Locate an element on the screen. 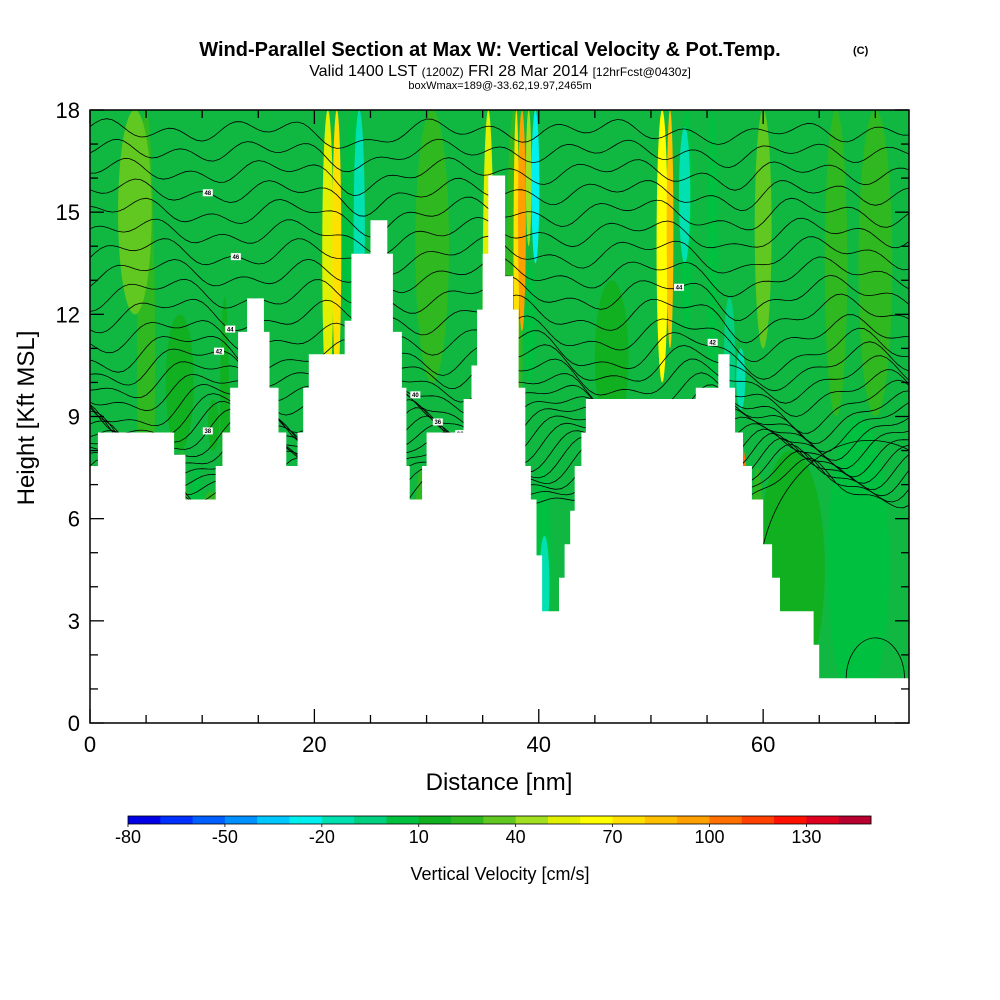 Image resolution: width=1000 pixels, height=1000 pixels. isentrope-label-7: 38 is located at coordinates (207, 432).